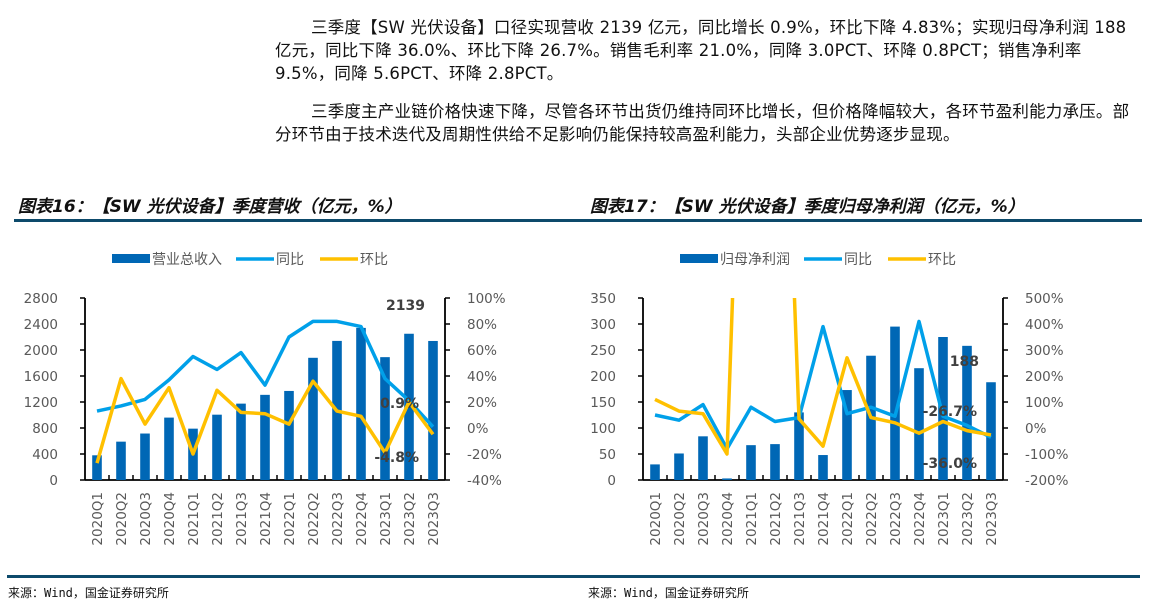 This screenshot has height=613, width=1155. What do you see at coordinates (1044, 325) in the screenshot?
I see `right-axis-tick-label: 400%` at bounding box center [1044, 325].